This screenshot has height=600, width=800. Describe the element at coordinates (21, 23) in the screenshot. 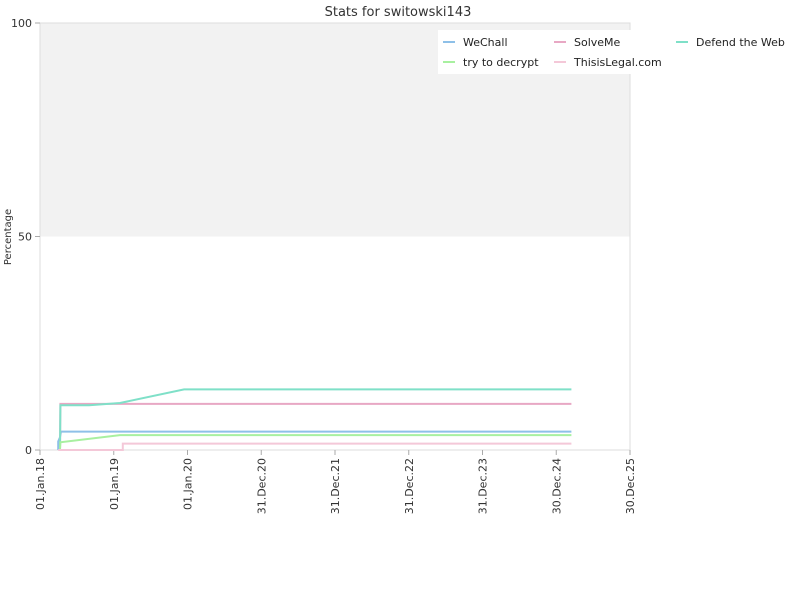

I see `y-tick-label: 100` at that location.